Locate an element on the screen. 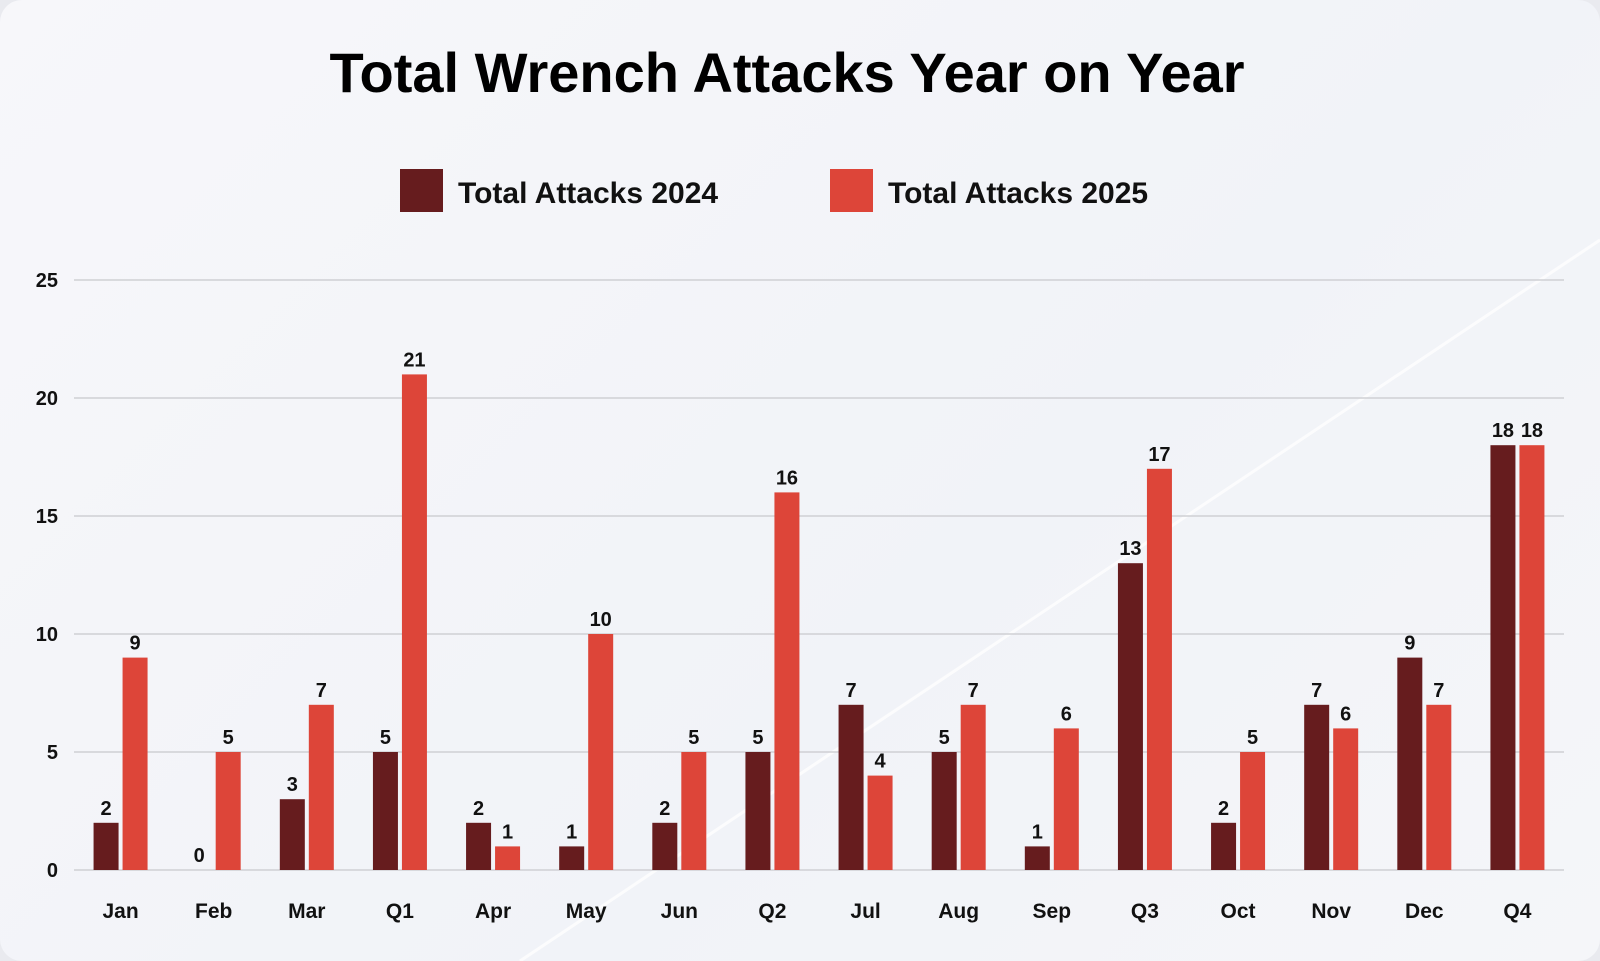 The height and width of the screenshot is (961, 1600). data-label: 13 is located at coordinates (1130, 549).